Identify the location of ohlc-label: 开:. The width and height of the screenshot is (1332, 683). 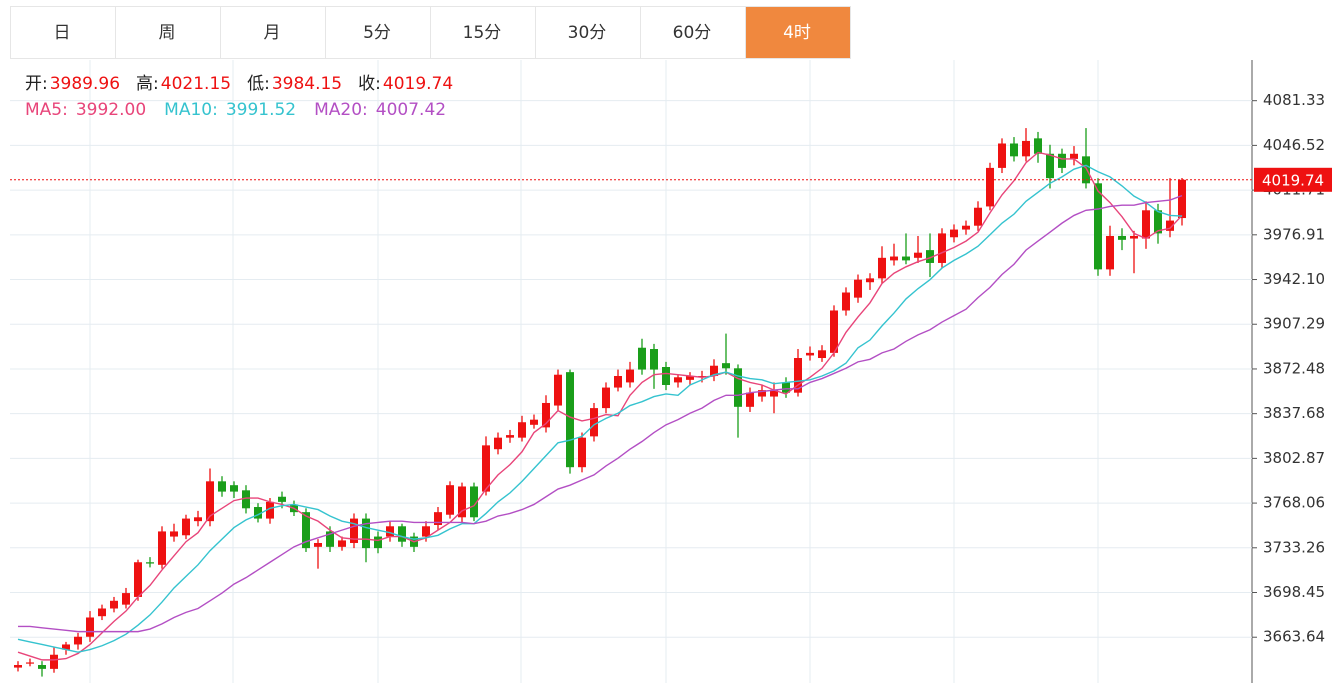
(36, 84).